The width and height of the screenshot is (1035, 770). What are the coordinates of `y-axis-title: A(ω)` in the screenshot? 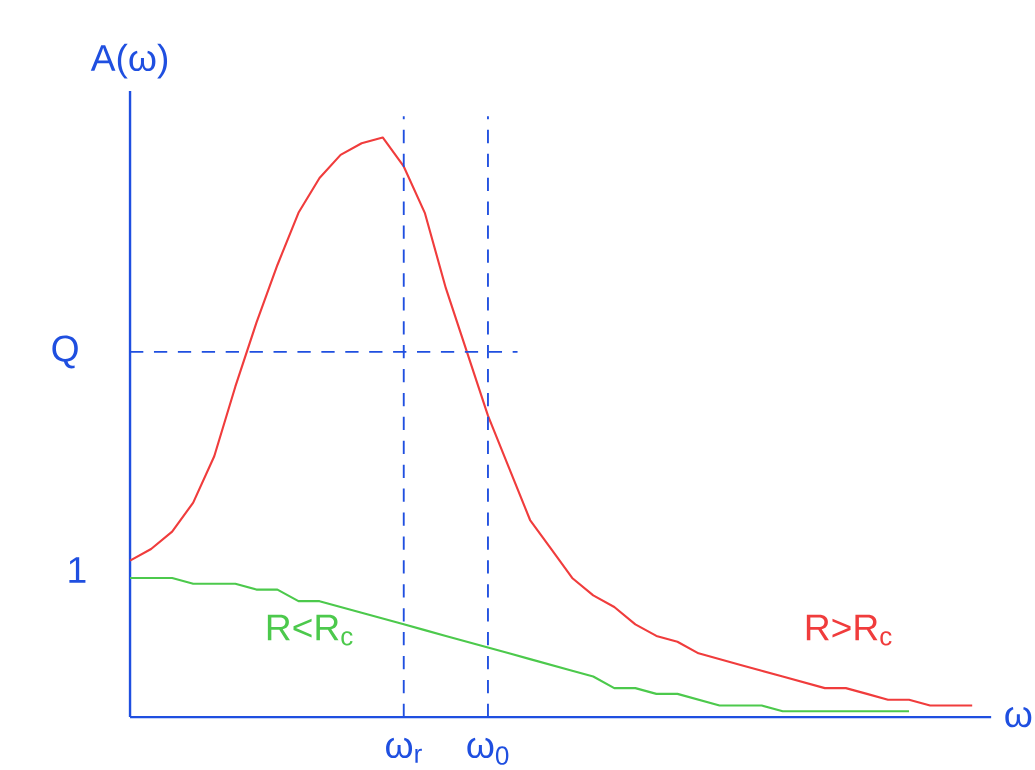 It's located at (129, 61).